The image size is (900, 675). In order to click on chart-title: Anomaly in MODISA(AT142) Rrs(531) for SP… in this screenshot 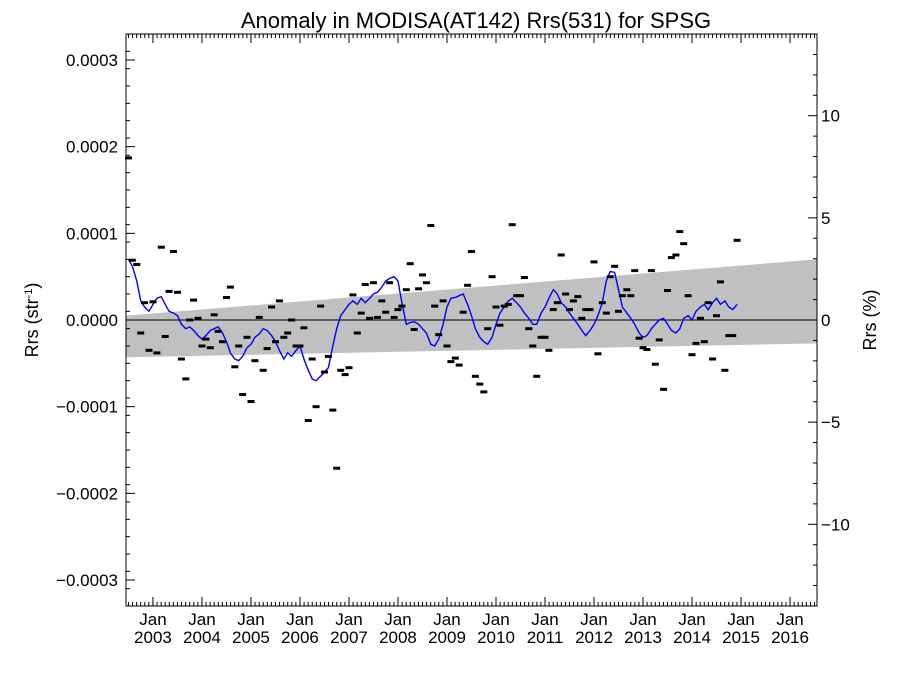, I will do `click(476, 20)`.